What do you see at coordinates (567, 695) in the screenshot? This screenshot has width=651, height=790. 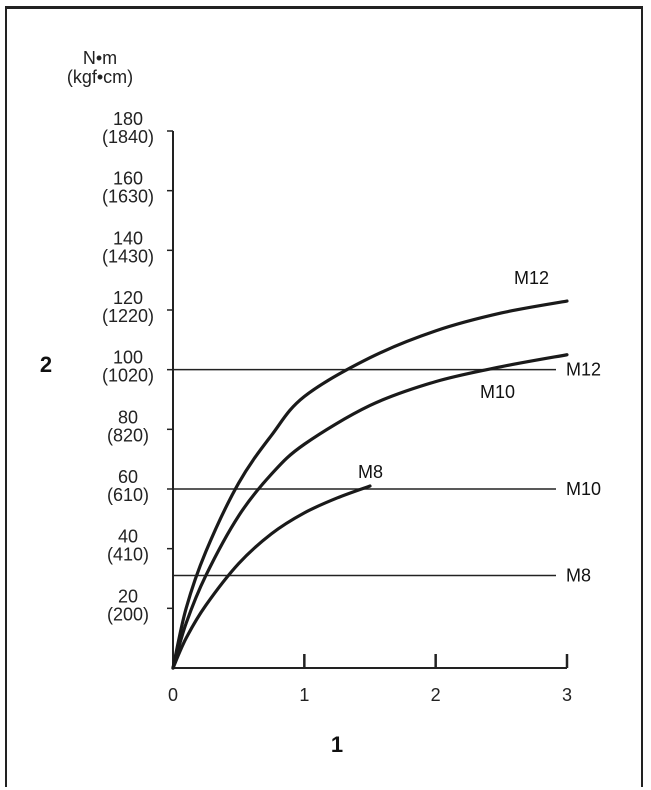 I see `x-tick-label: 3` at bounding box center [567, 695].